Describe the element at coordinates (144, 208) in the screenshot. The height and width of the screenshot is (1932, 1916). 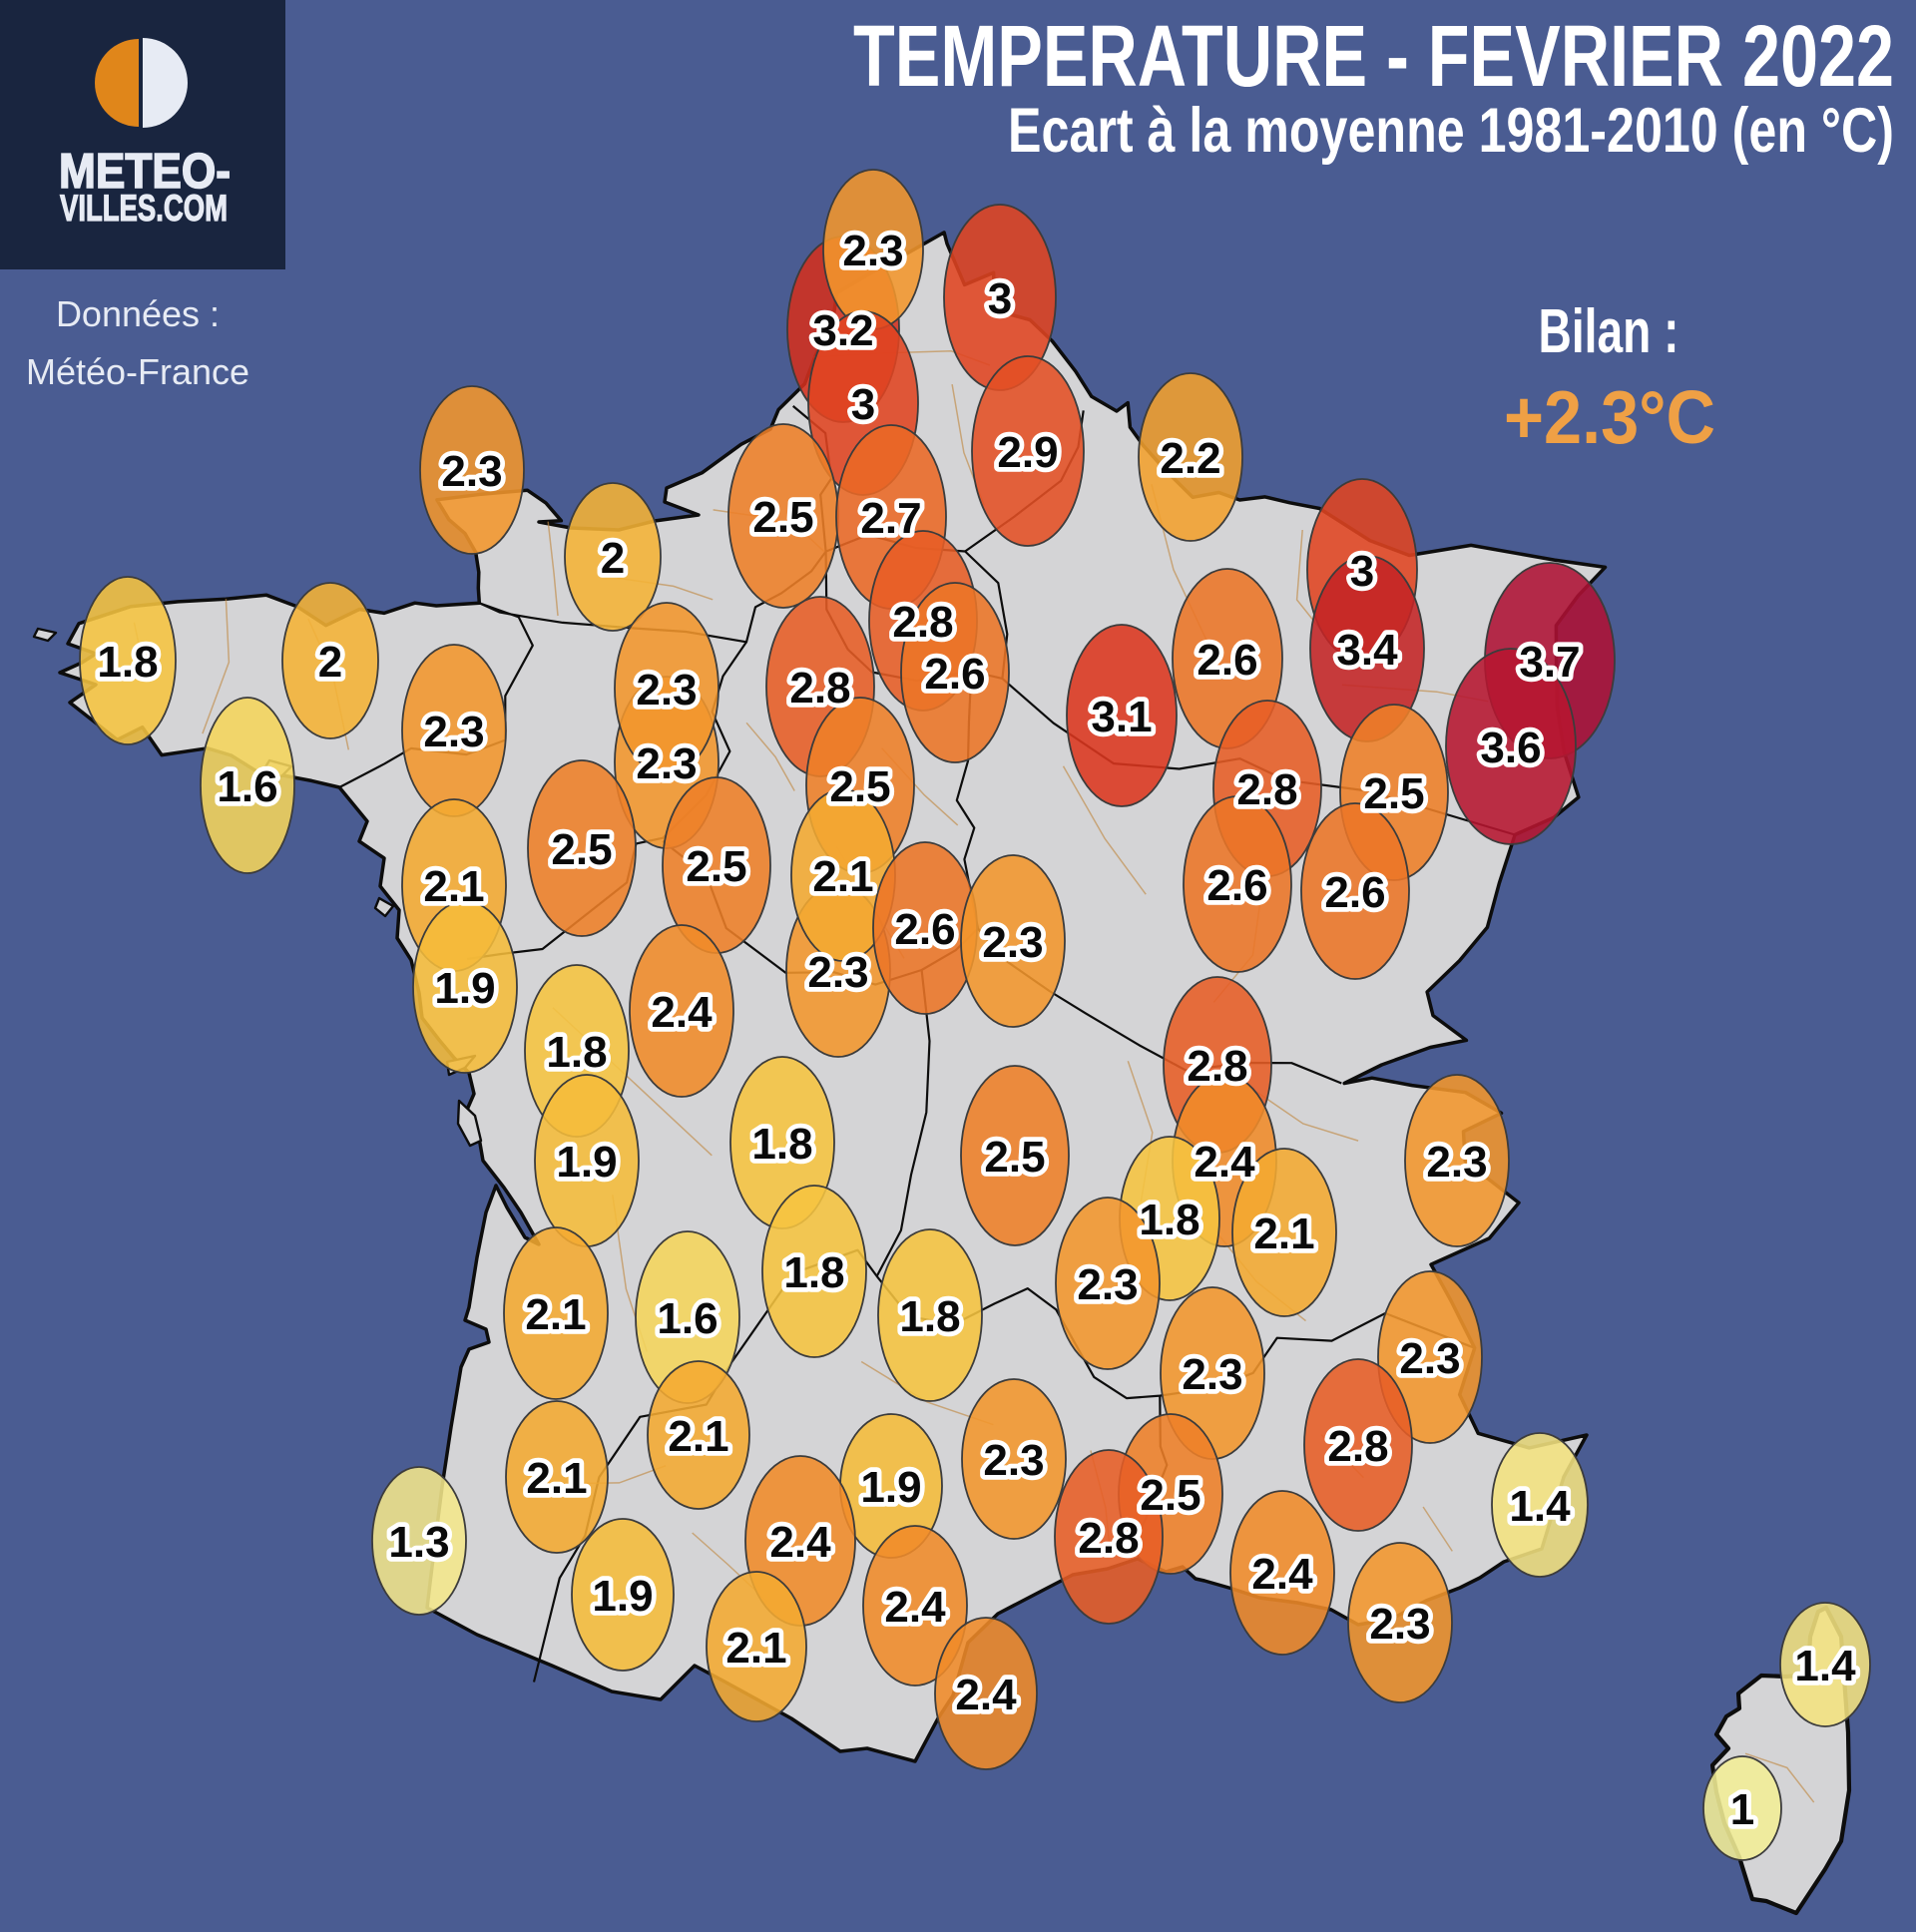
I see `svg-text: VILLES.COM` at that location.